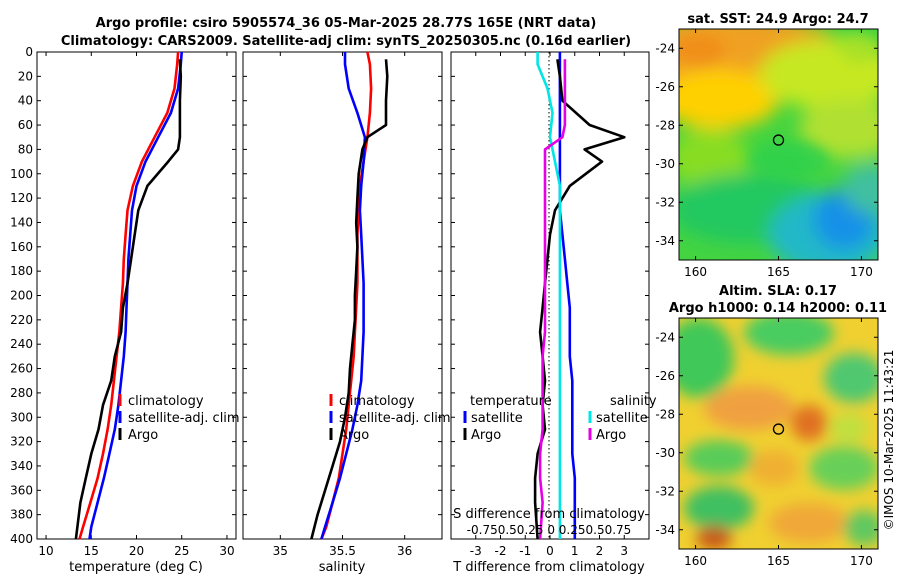  Describe the element at coordinates (25, 149) in the screenshot. I see `y-tick-label: 80` at that location.